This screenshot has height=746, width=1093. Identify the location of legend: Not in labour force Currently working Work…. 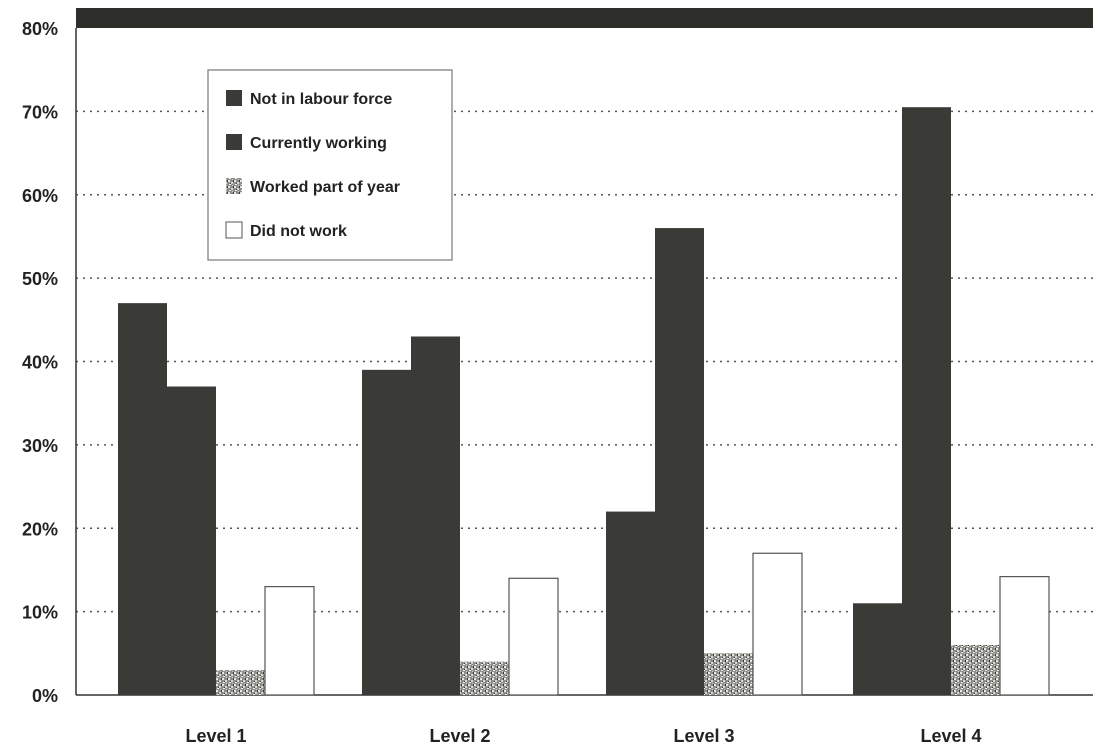
(330, 165).